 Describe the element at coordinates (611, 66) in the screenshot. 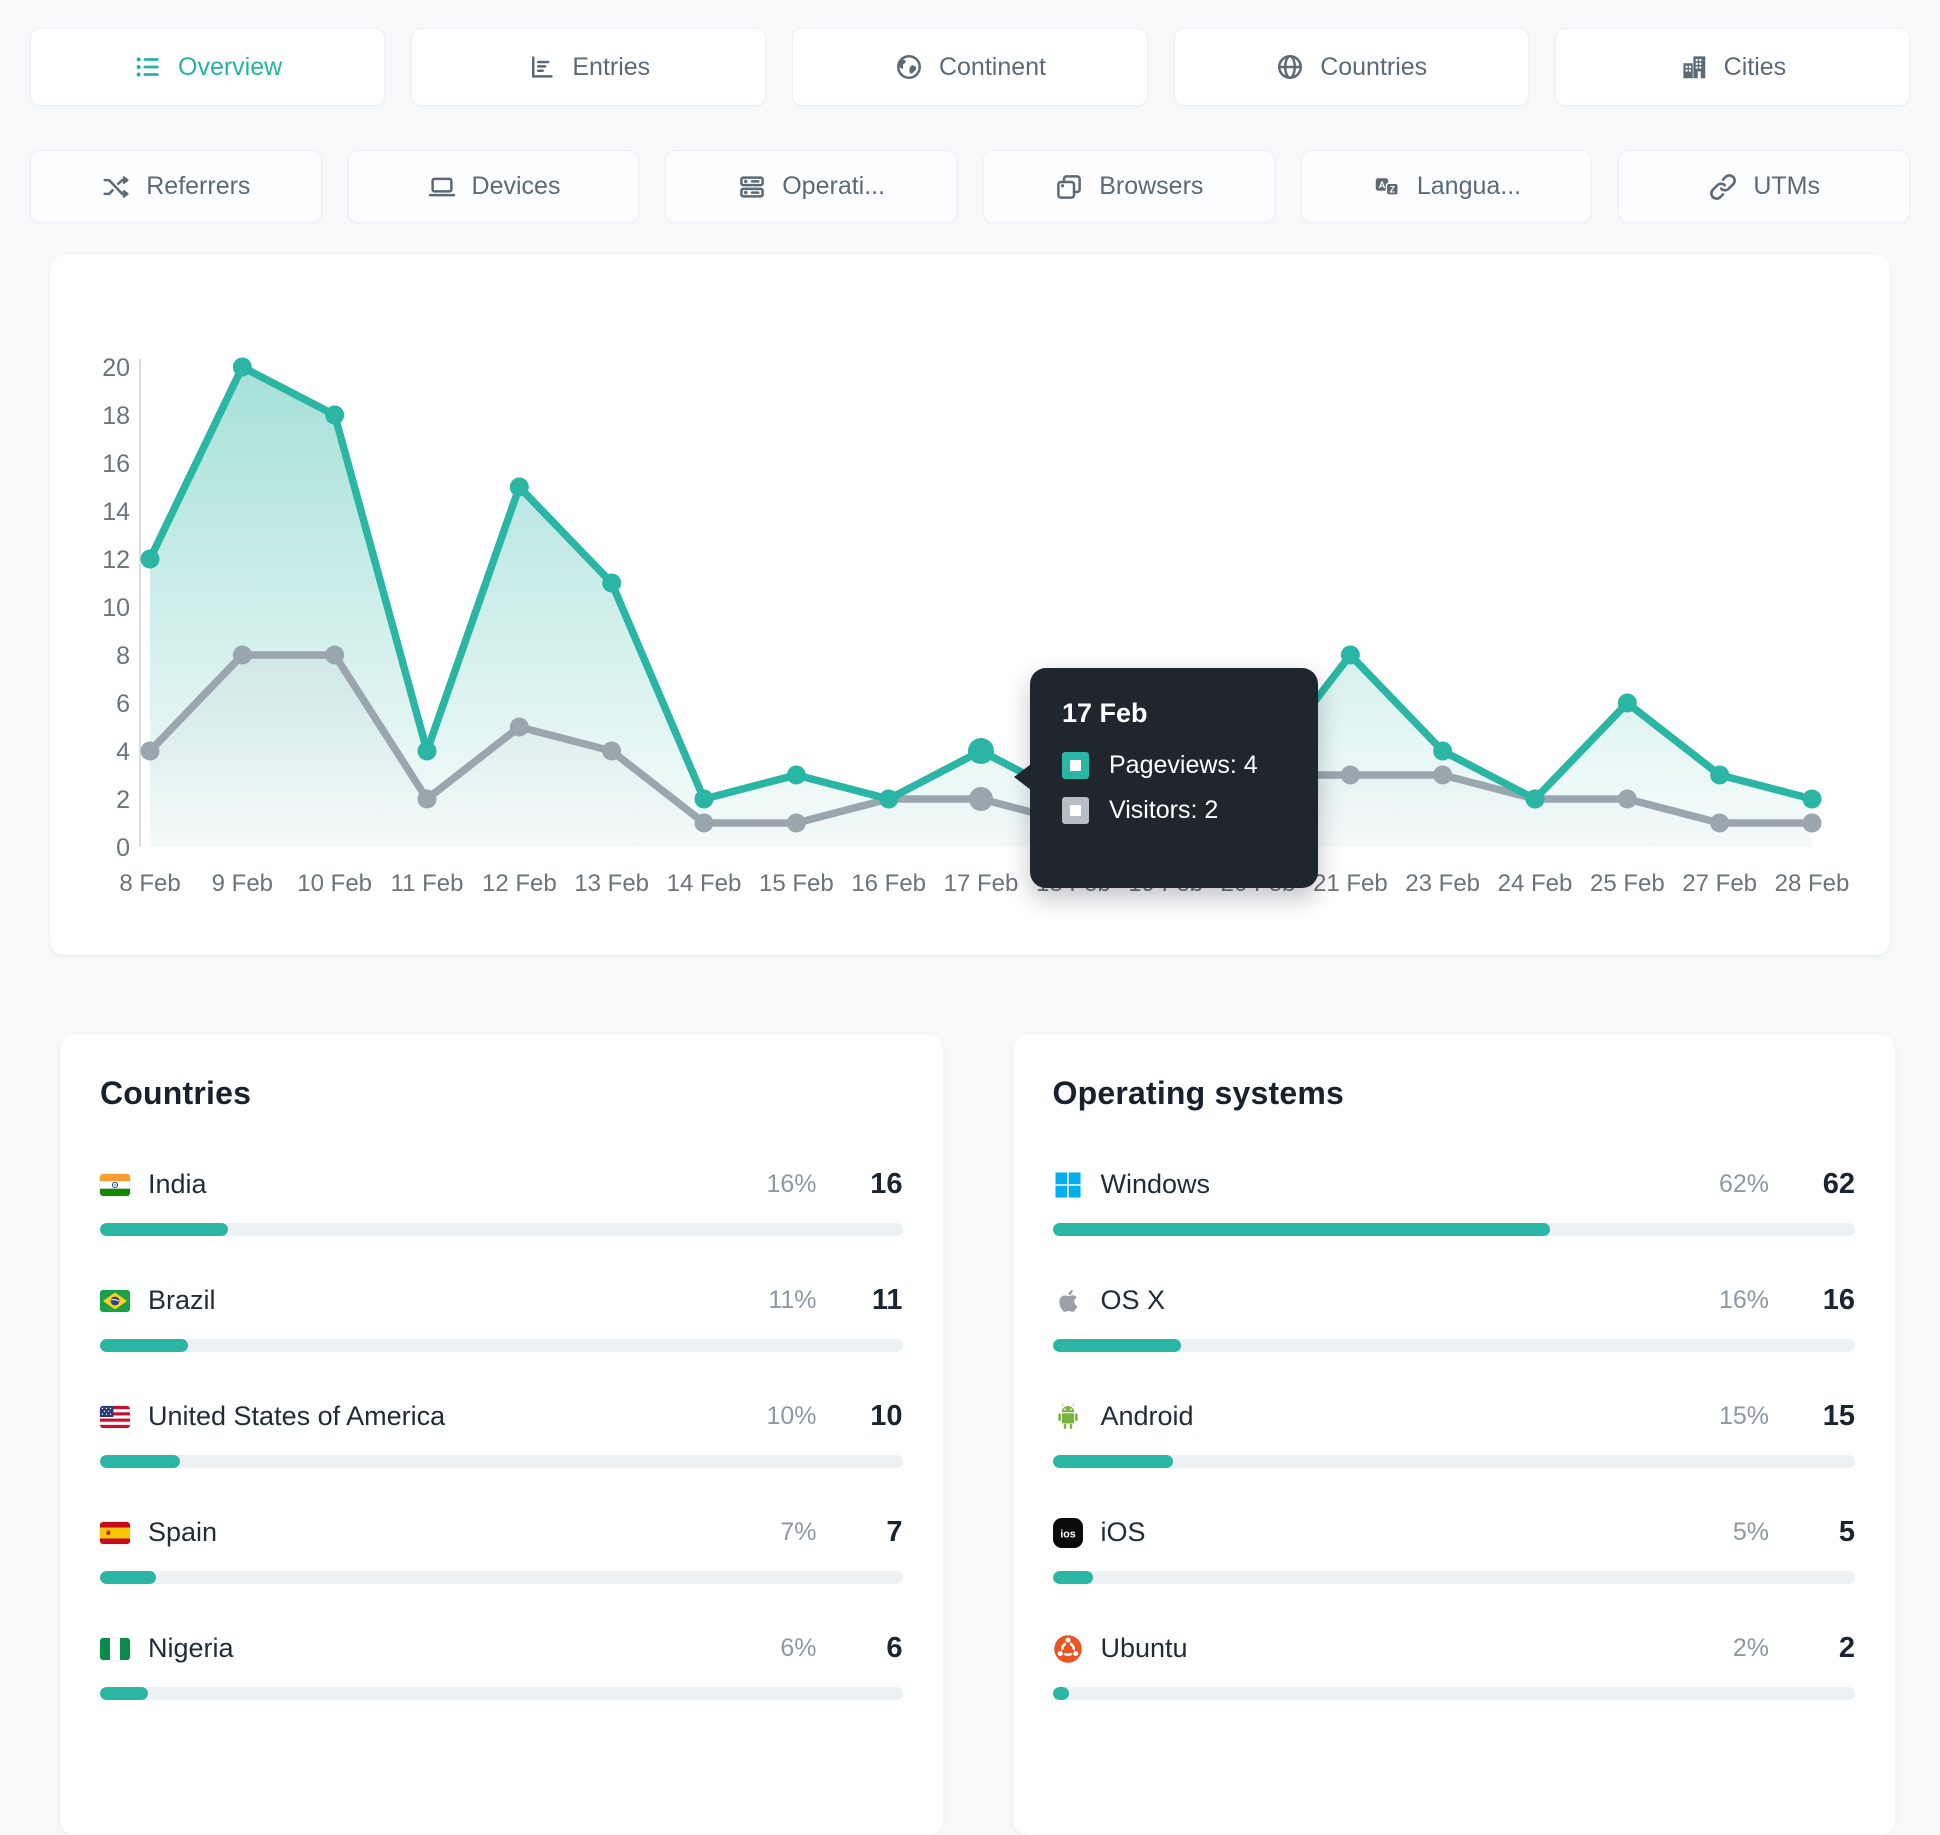

I see `tab-label: Entries` at that location.